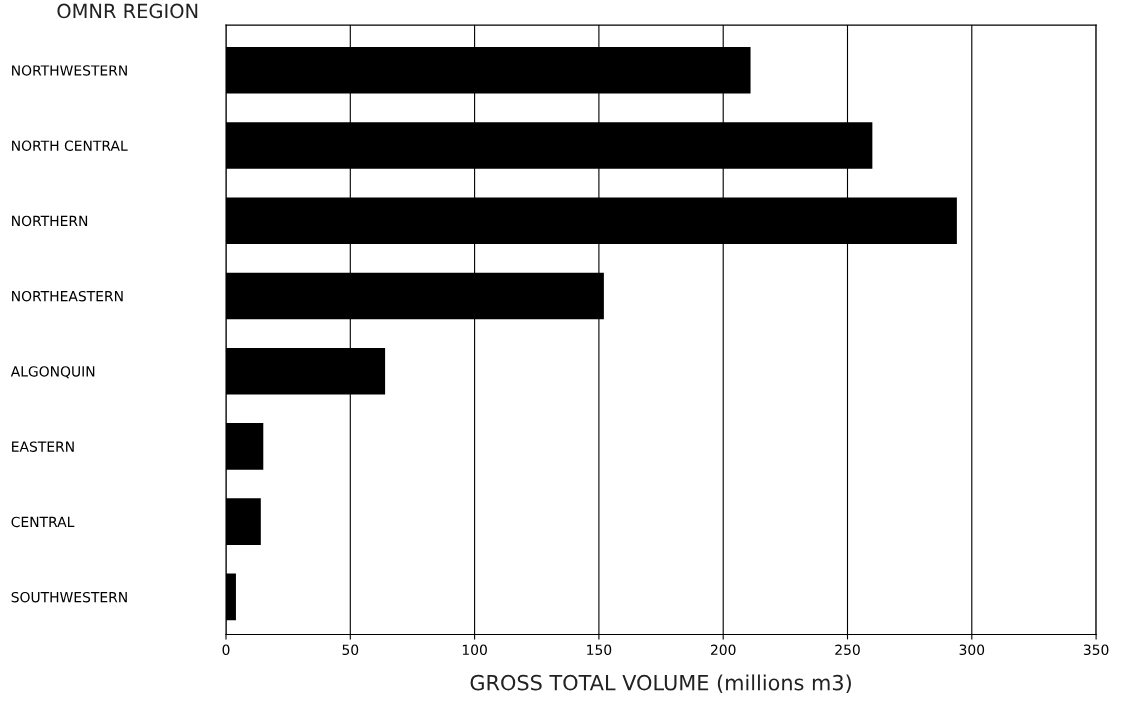  What do you see at coordinates (660, 683) in the screenshot?
I see `x-axis-title: GROSS TOTAL VOLUME (millions m3)` at bounding box center [660, 683].